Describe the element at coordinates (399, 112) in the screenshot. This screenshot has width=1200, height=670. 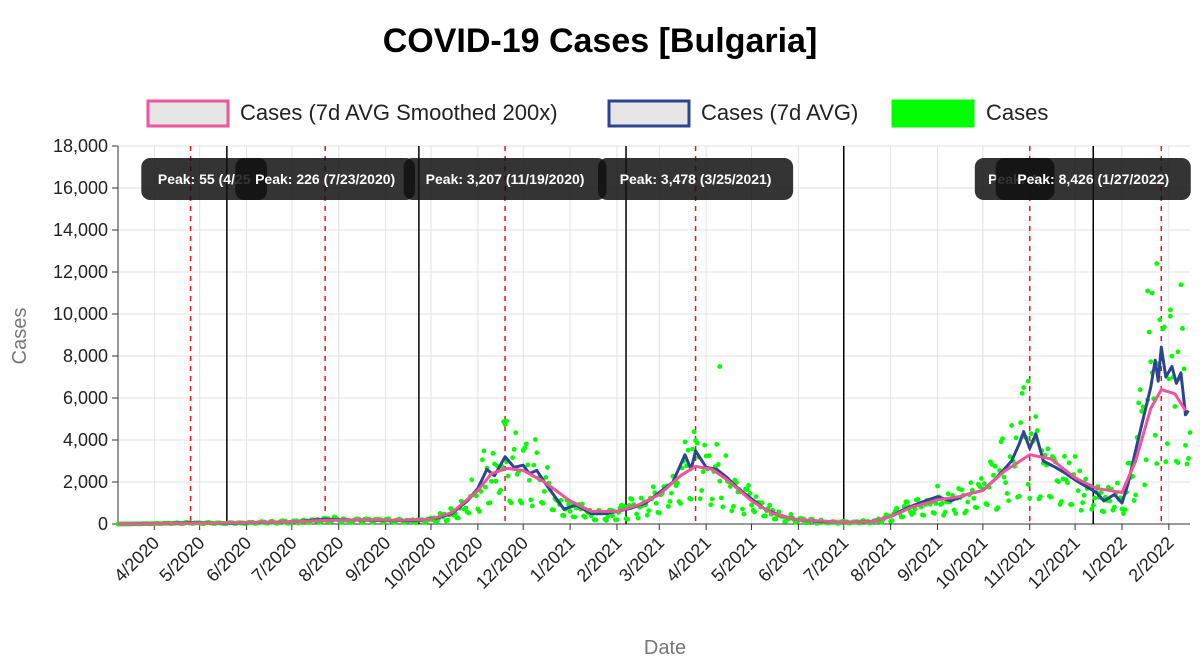
I see `legend-label-smoothed: Cases (7d AVG Smoothed 200x)` at that location.